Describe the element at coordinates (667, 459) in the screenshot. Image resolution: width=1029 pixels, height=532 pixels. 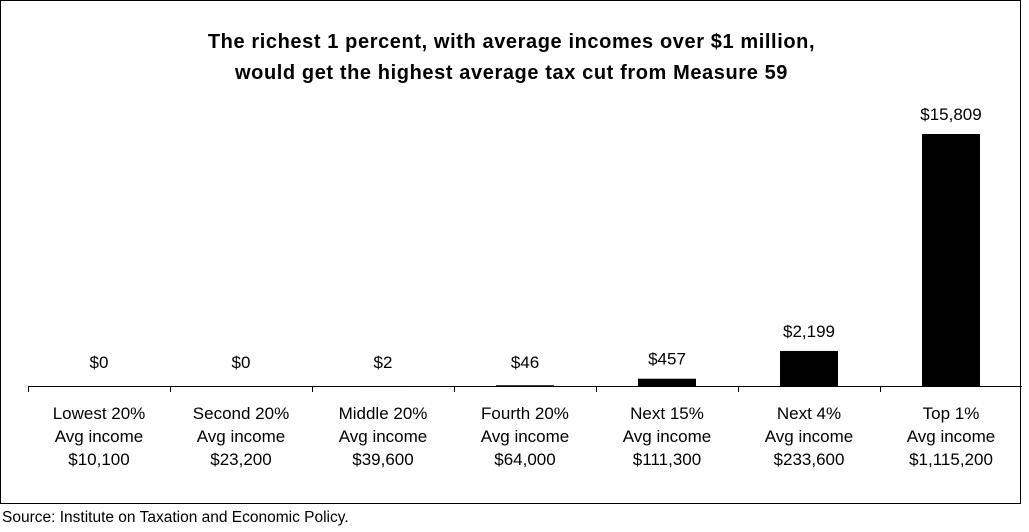
I see `category-label: $111,300` at that location.